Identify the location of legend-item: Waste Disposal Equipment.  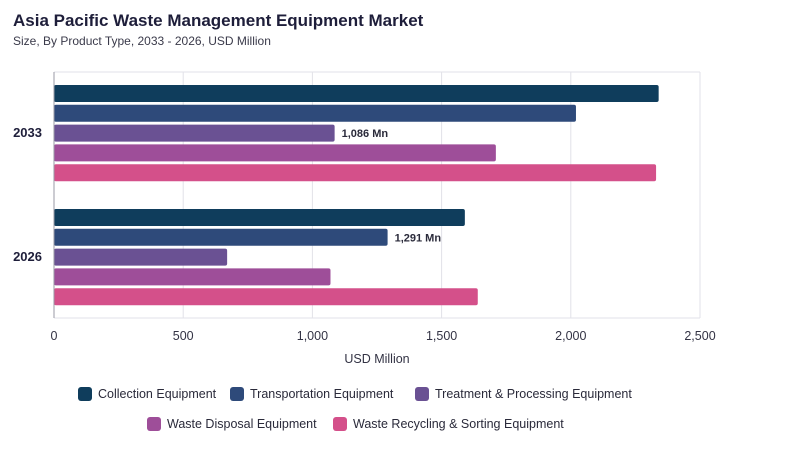
(232, 424).